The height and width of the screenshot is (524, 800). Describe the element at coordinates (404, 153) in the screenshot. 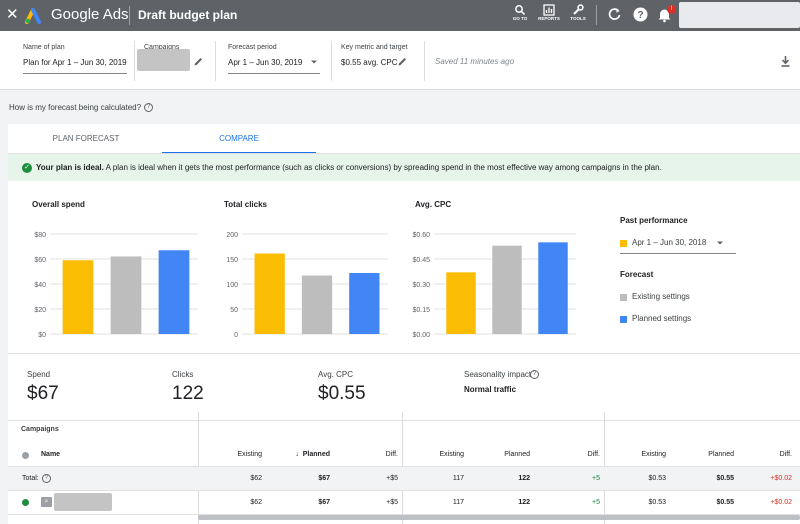

I see `tabs-divider` at that location.